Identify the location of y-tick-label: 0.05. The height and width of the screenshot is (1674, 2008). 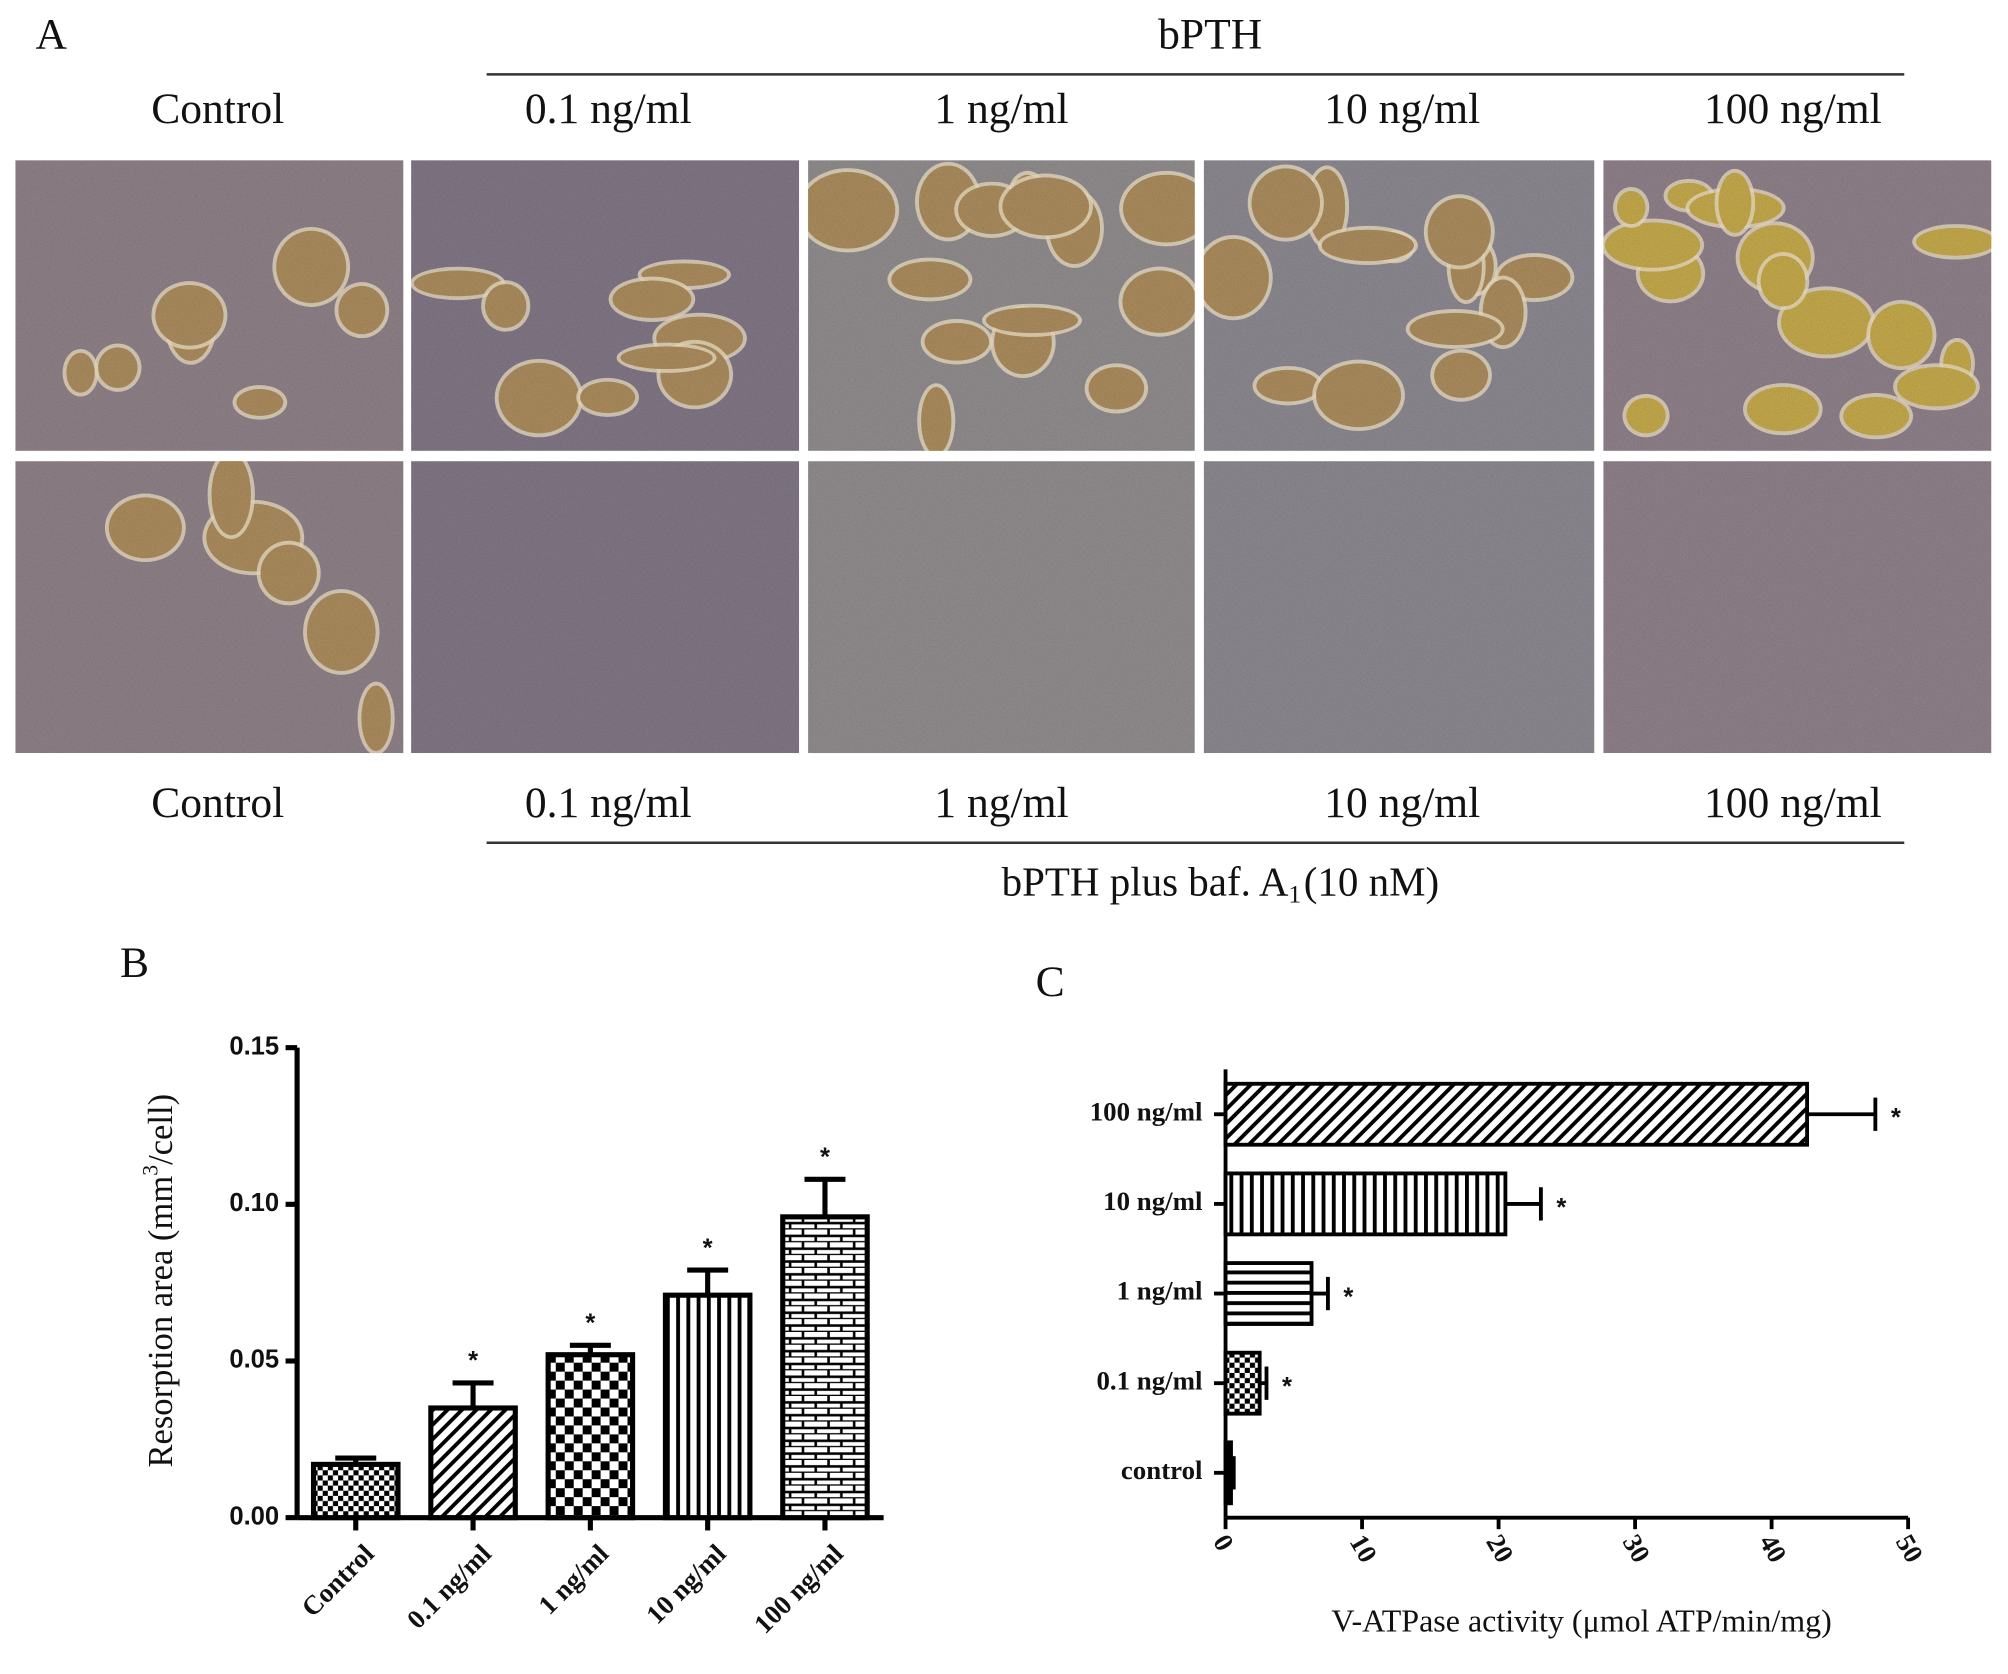
(254, 1360).